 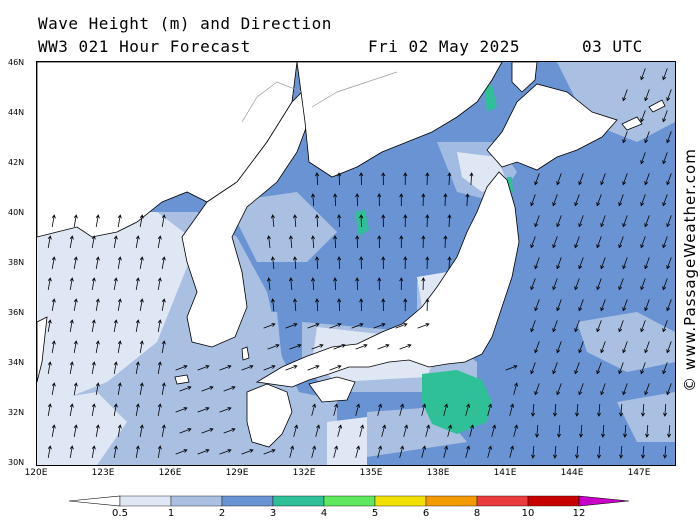 I want to click on korea, so click(x=247, y=219).